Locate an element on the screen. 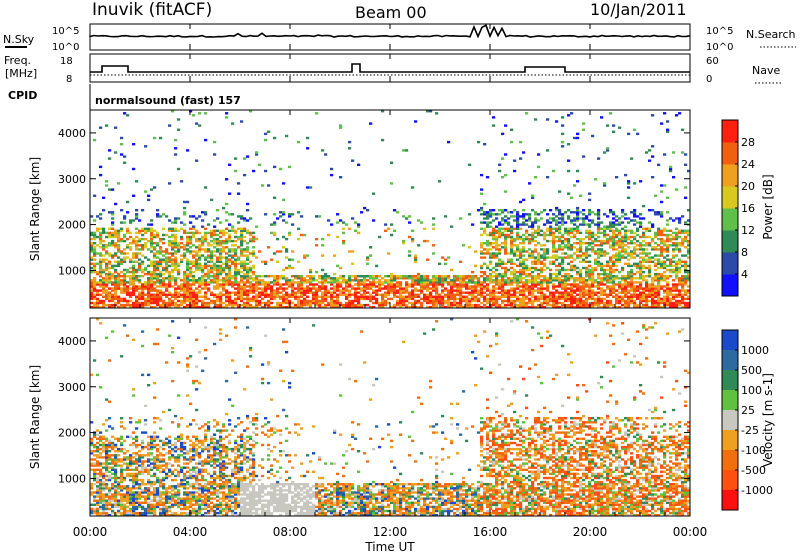 The image size is (800, 554). cpid-label: CPID is located at coordinates (22, 95).